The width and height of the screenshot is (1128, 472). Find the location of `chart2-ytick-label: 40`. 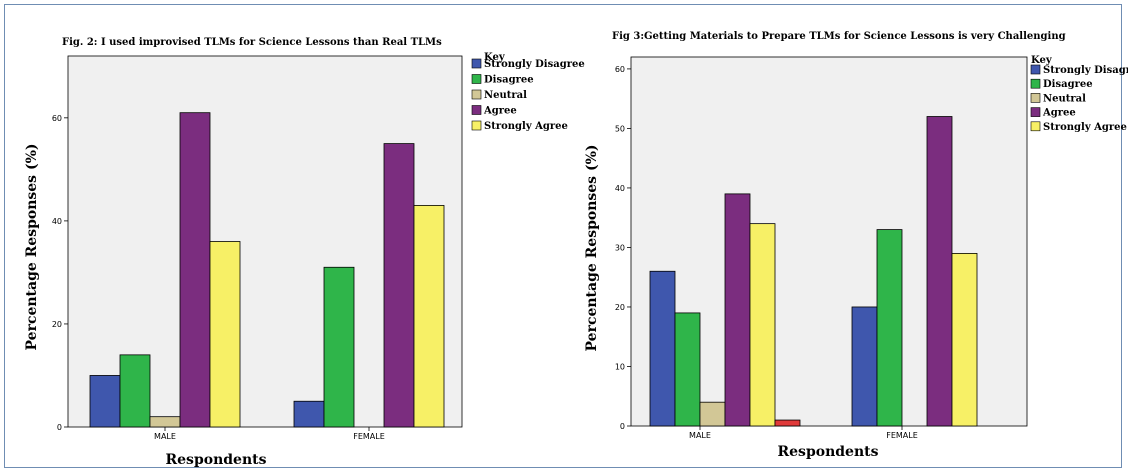

chart2-ytick-label: 40 is located at coordinates (620, 188).